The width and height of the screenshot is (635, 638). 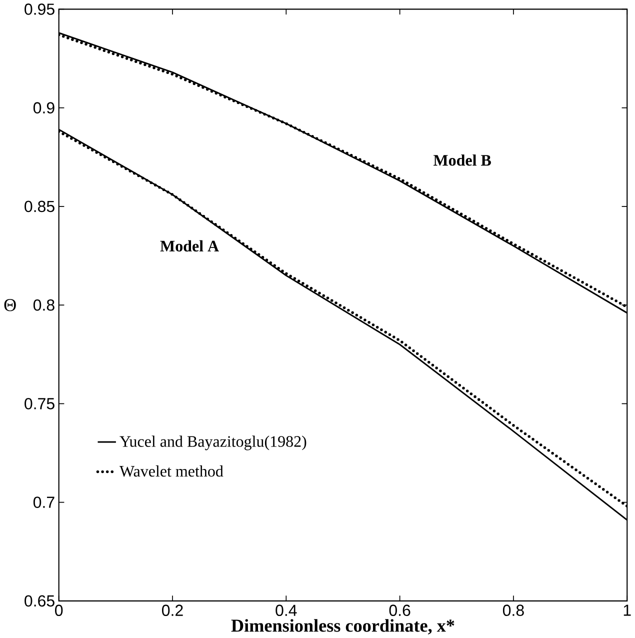 What do you see at coordinates (171, 471) in the screenshot?
I see `legend-label: Wavelet method` at bounding box center [171, 471].